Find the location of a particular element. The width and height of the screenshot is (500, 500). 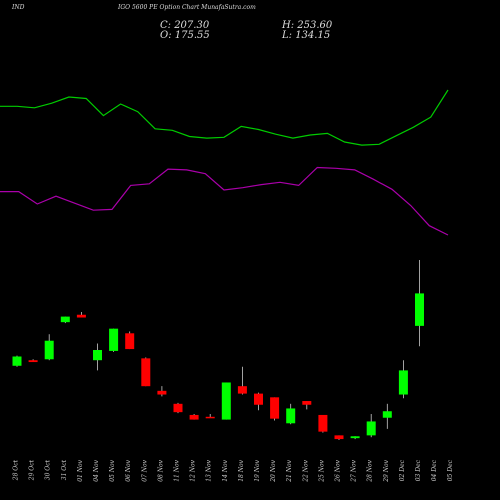

x-tick-label: 04 Dec is located at coordinates (434, 470).